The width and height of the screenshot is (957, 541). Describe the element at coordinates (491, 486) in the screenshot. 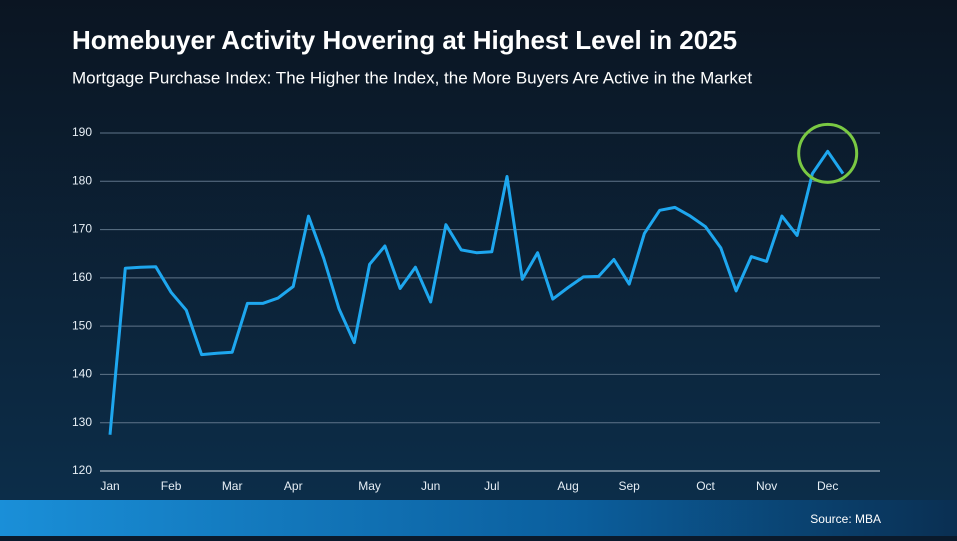

I see `x-tick-label: Jul` at that location.